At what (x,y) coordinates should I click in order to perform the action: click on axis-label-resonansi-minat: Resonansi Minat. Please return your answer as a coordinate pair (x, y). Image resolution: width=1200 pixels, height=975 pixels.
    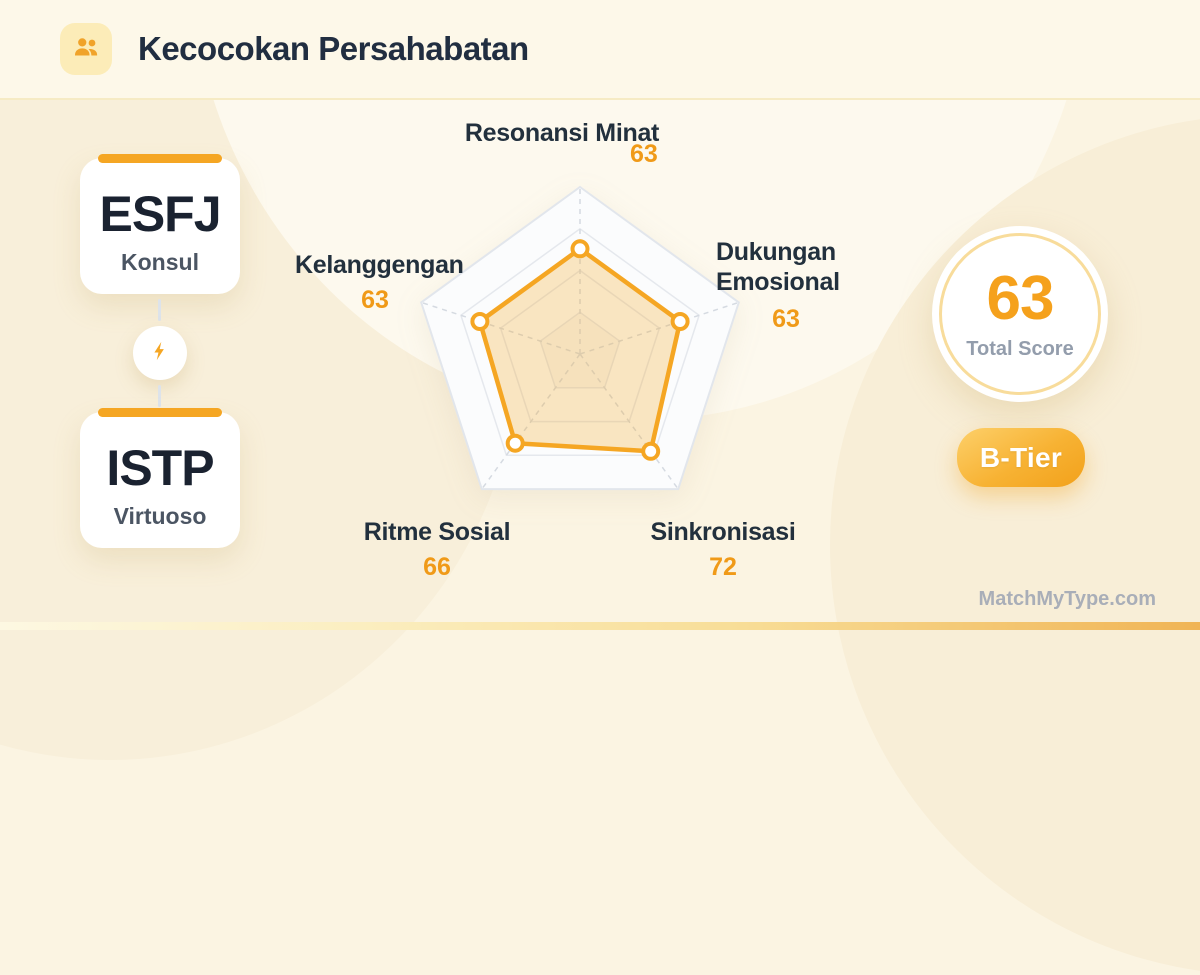
    Looking at the image, I should click on (562, 133).